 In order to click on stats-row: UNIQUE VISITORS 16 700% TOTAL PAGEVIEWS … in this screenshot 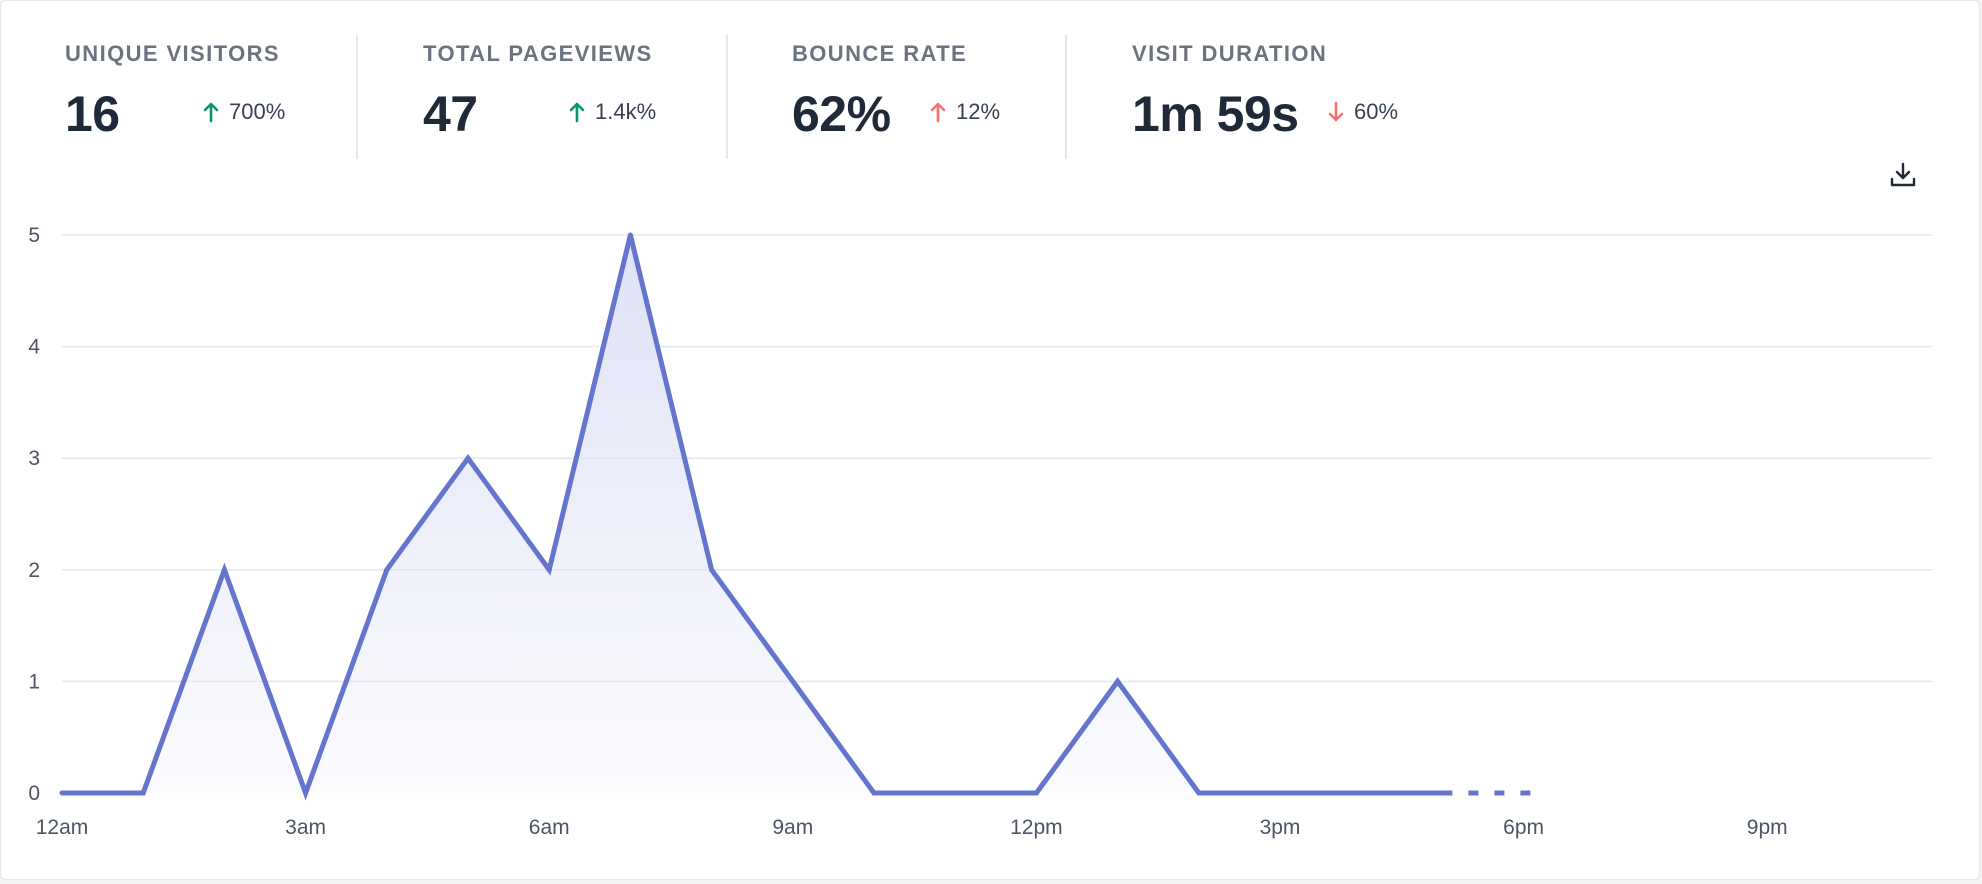, I will do `click(751, 81)`.